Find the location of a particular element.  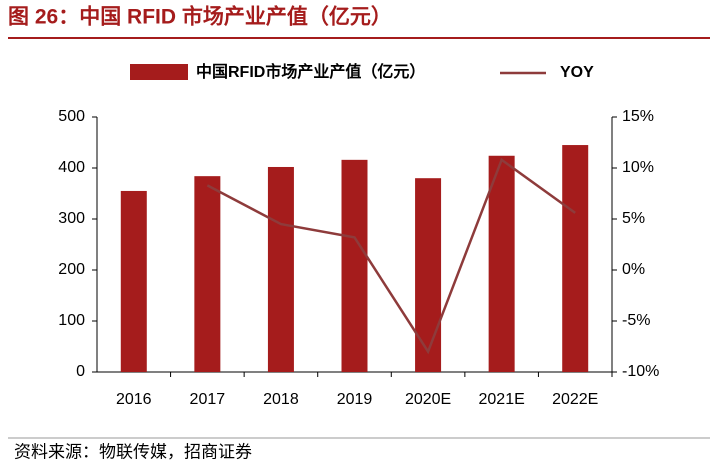

y-tick-label: 0 is located at coordinates (80, 371).